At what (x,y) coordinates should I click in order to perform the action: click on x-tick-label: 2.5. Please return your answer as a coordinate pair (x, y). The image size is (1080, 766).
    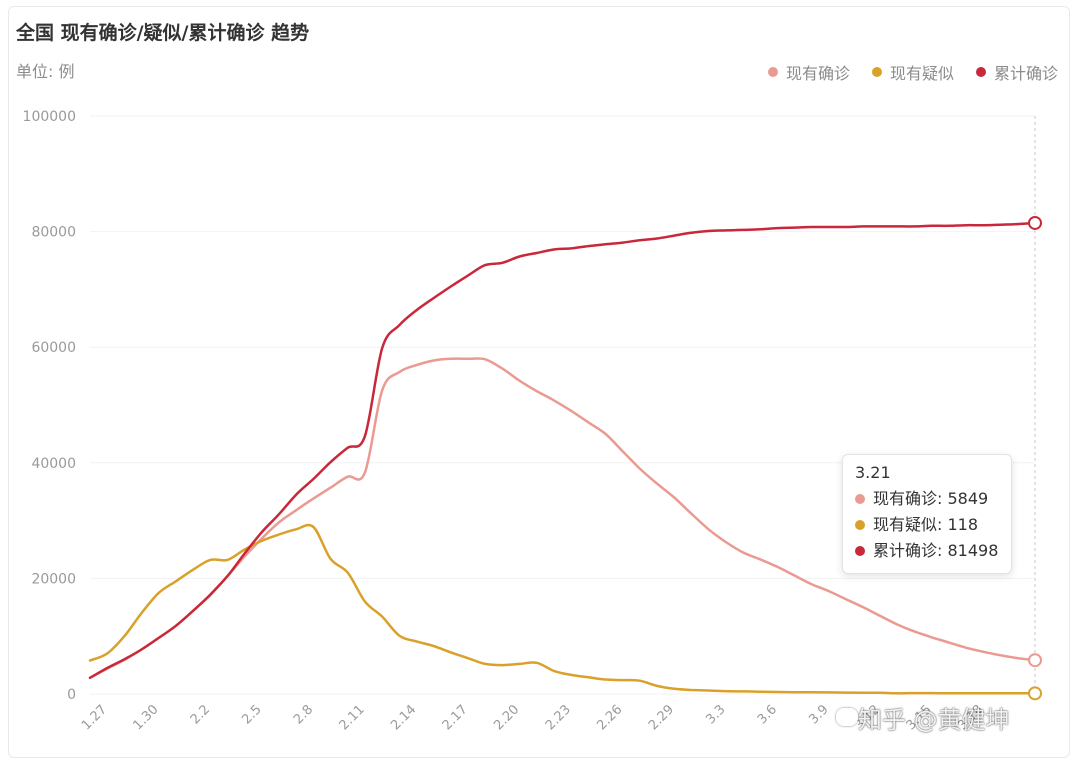
    Looking at the image, I should click on (251, 714).